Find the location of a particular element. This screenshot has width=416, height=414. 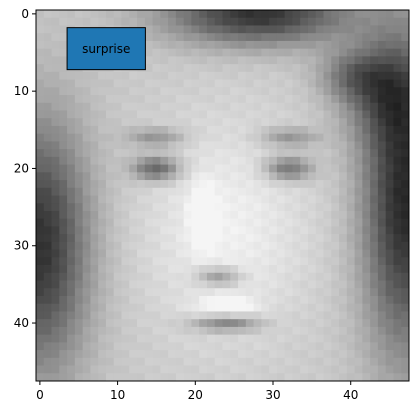

emotion-label-box is located at coordinates (106, 49).